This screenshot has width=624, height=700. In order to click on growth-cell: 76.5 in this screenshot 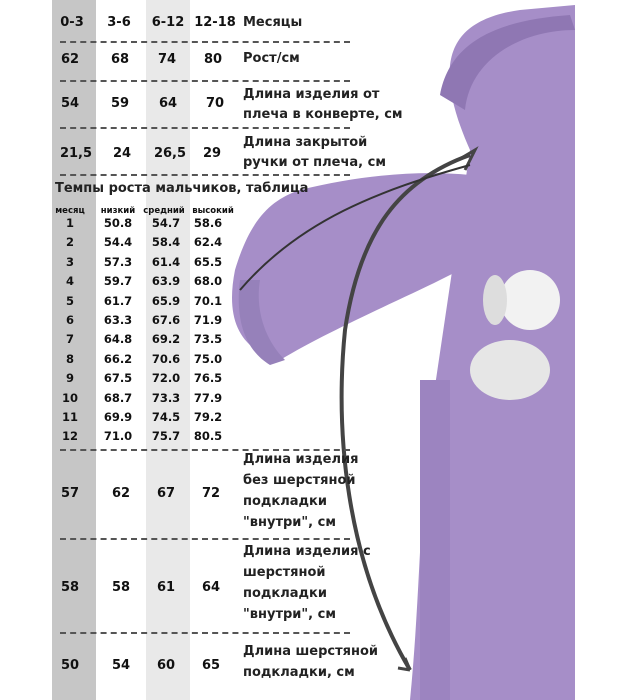, I will do `click(208, 378)`.